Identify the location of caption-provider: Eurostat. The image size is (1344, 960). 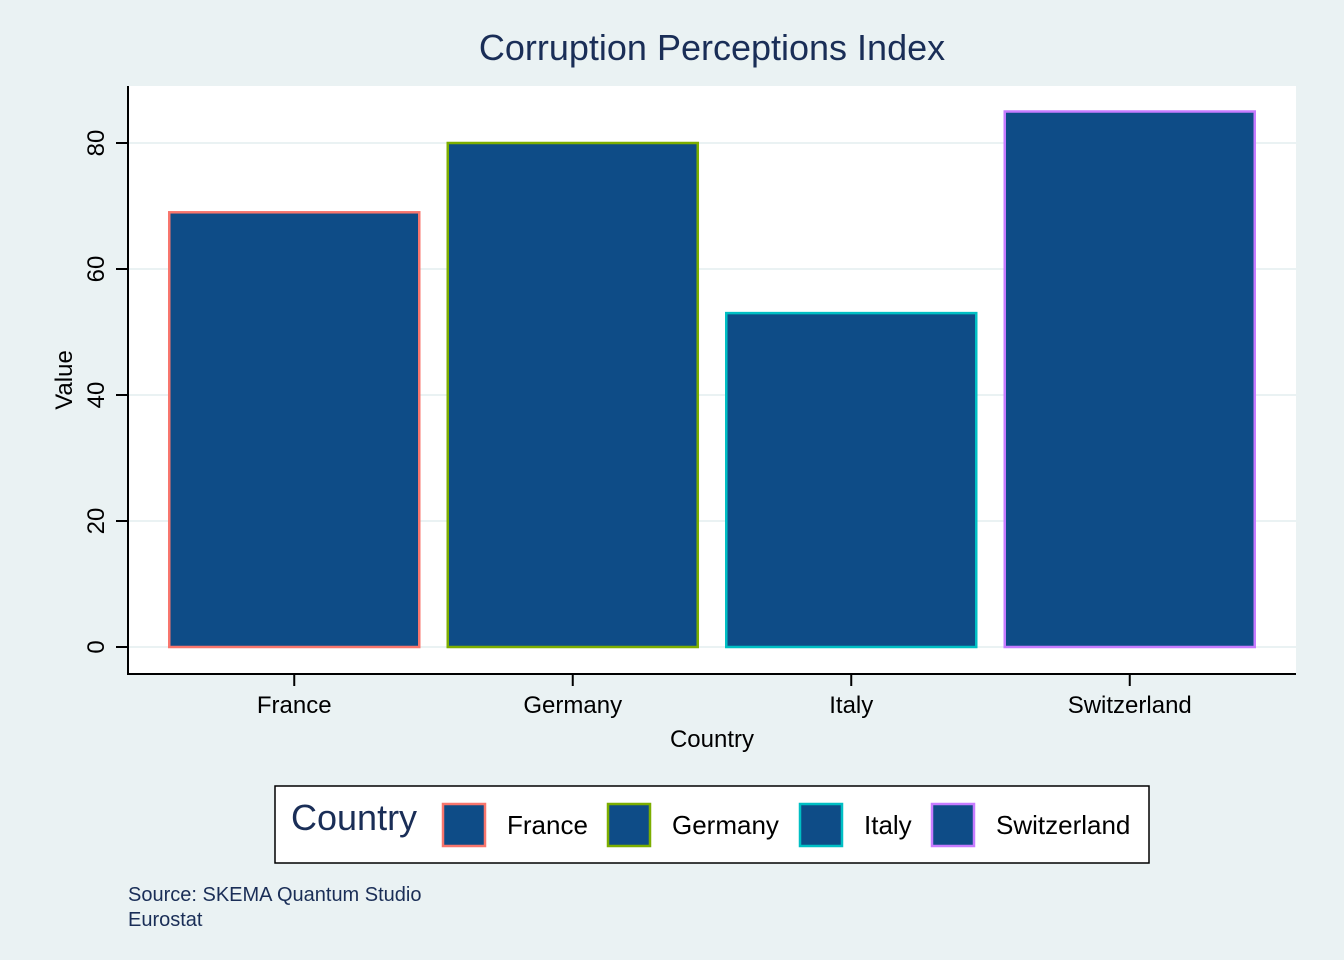
(165, 920).